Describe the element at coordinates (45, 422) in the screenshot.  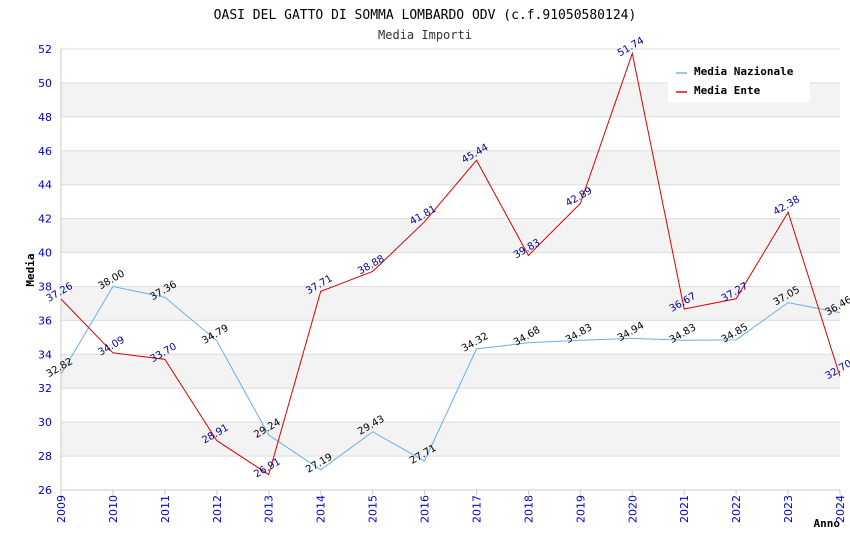
I see `y-tick-label: 30` at that location.